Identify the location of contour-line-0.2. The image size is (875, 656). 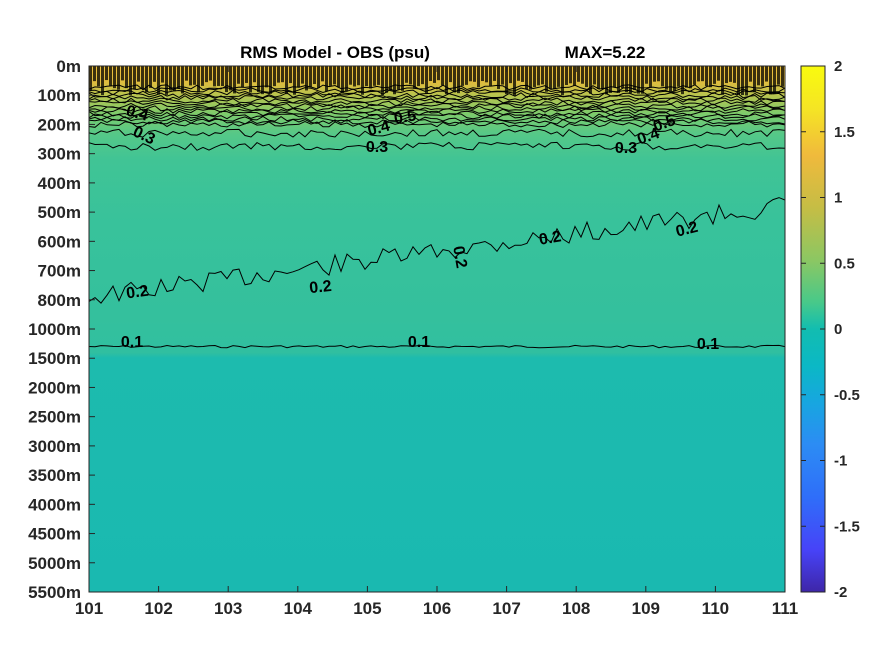
(437, 250).